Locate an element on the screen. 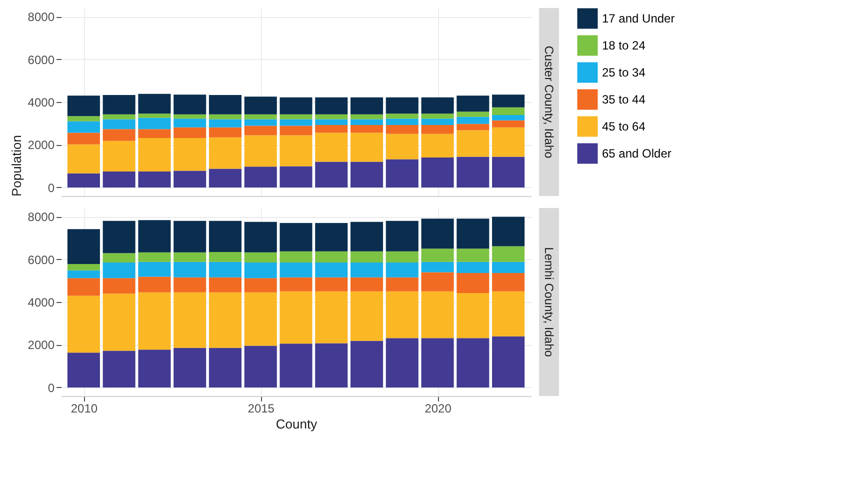 The image size is (844, 497). y-axis-title: Population is located at coordinates (16, 165).